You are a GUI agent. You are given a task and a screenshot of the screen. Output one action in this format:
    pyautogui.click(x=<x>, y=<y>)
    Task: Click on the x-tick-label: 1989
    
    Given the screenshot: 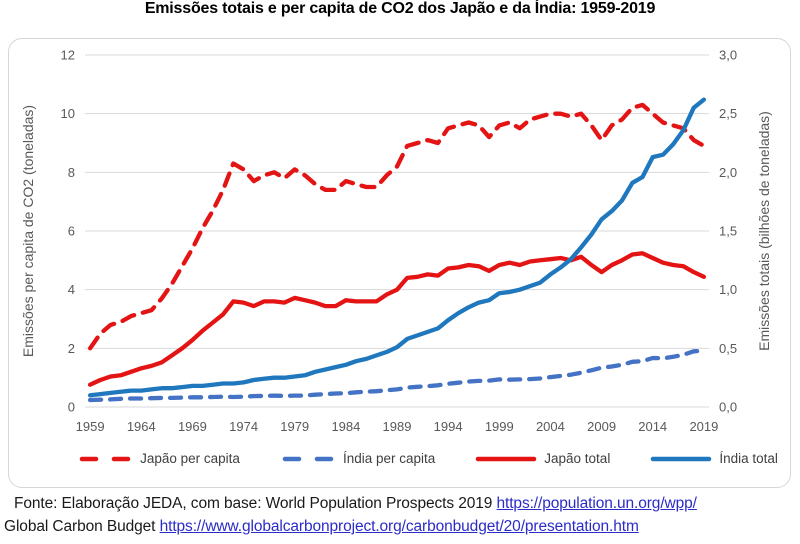 What is the action you would take?
    pyautogui.click(x=397, y=426)
    